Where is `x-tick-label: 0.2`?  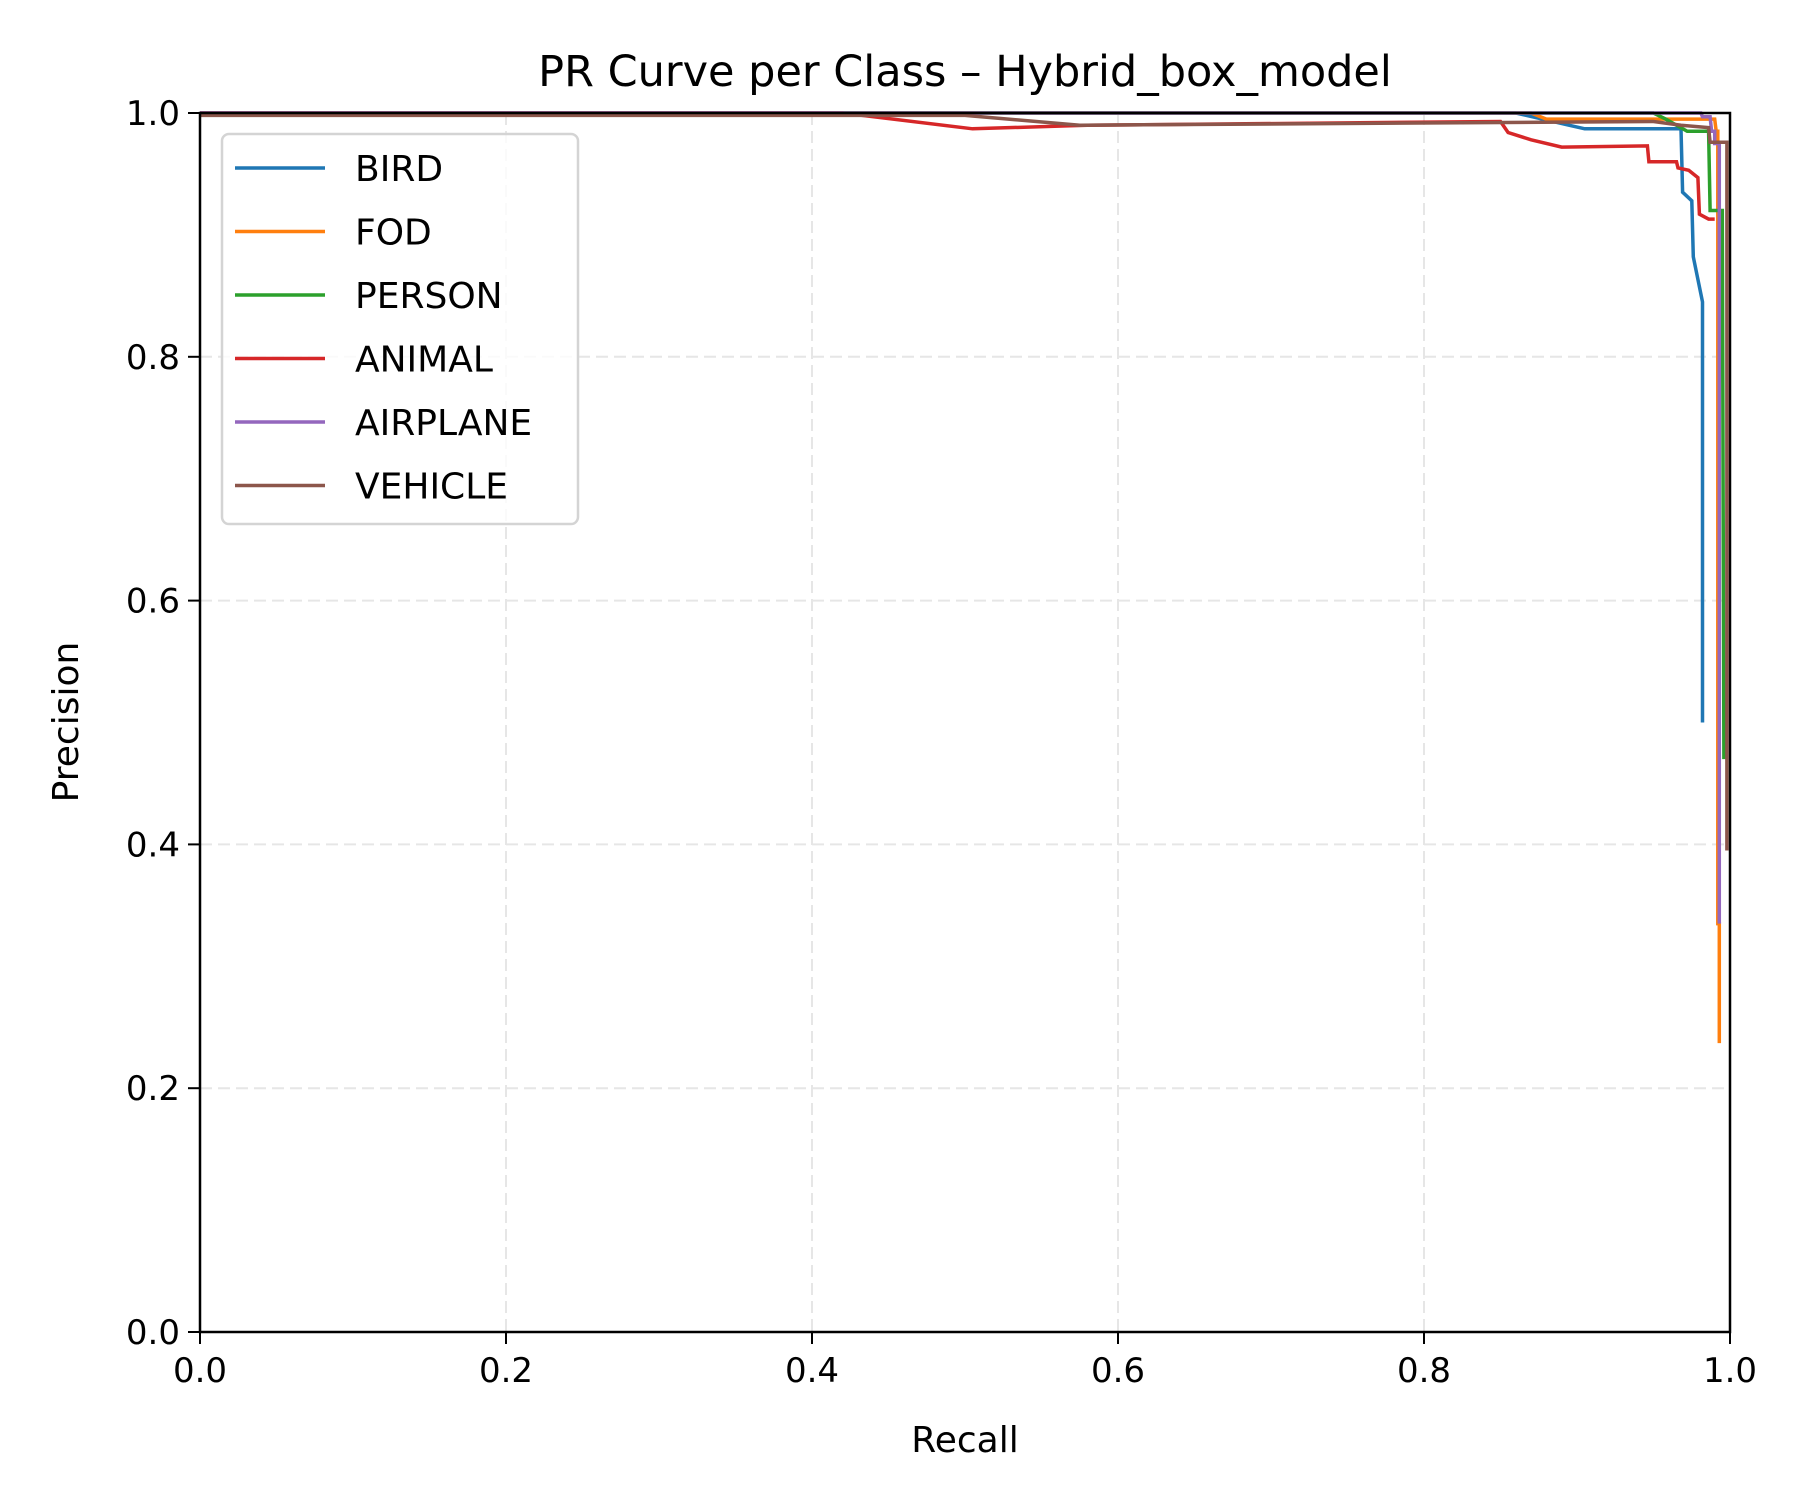
x-tick-label: 0.2 is located at coordinates (506, 1371).